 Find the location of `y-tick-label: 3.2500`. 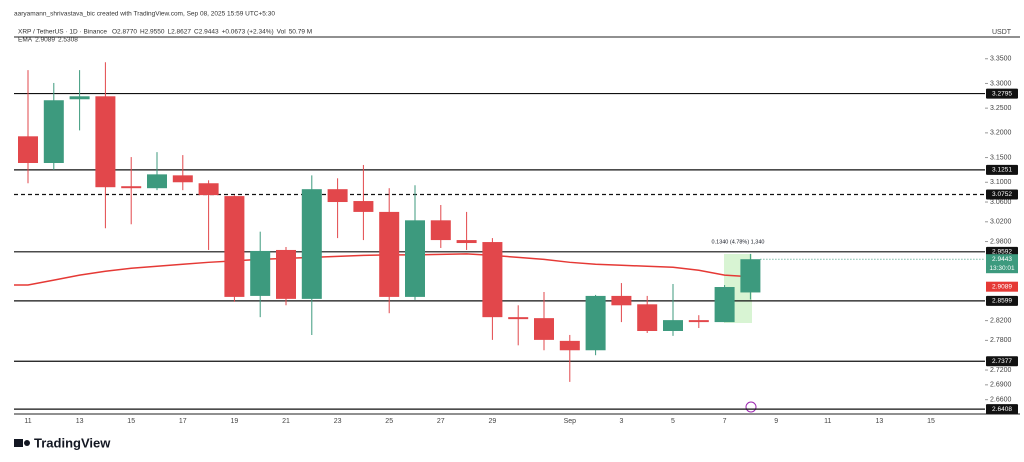

y-tick-label: 3.2500 is located at coordinates (1001, 108).